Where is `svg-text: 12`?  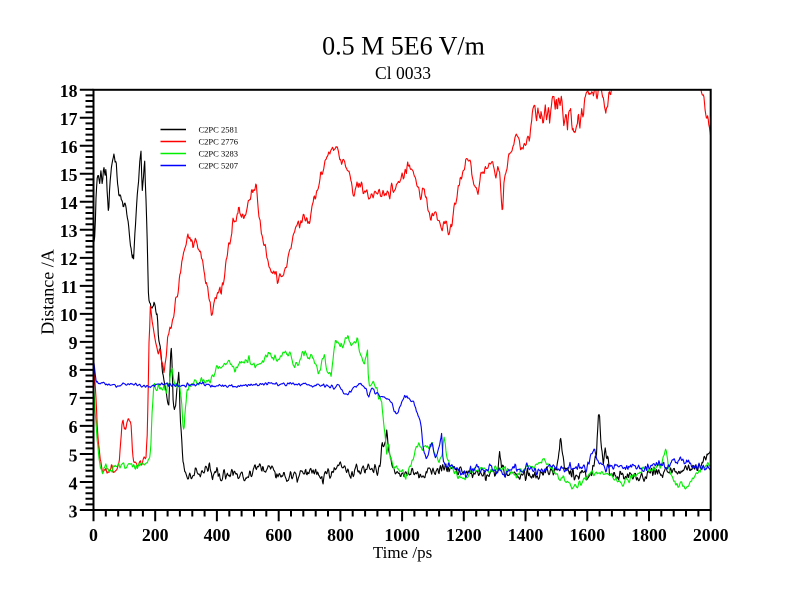
svg-text: 12 is located at coordinates (69, 259).